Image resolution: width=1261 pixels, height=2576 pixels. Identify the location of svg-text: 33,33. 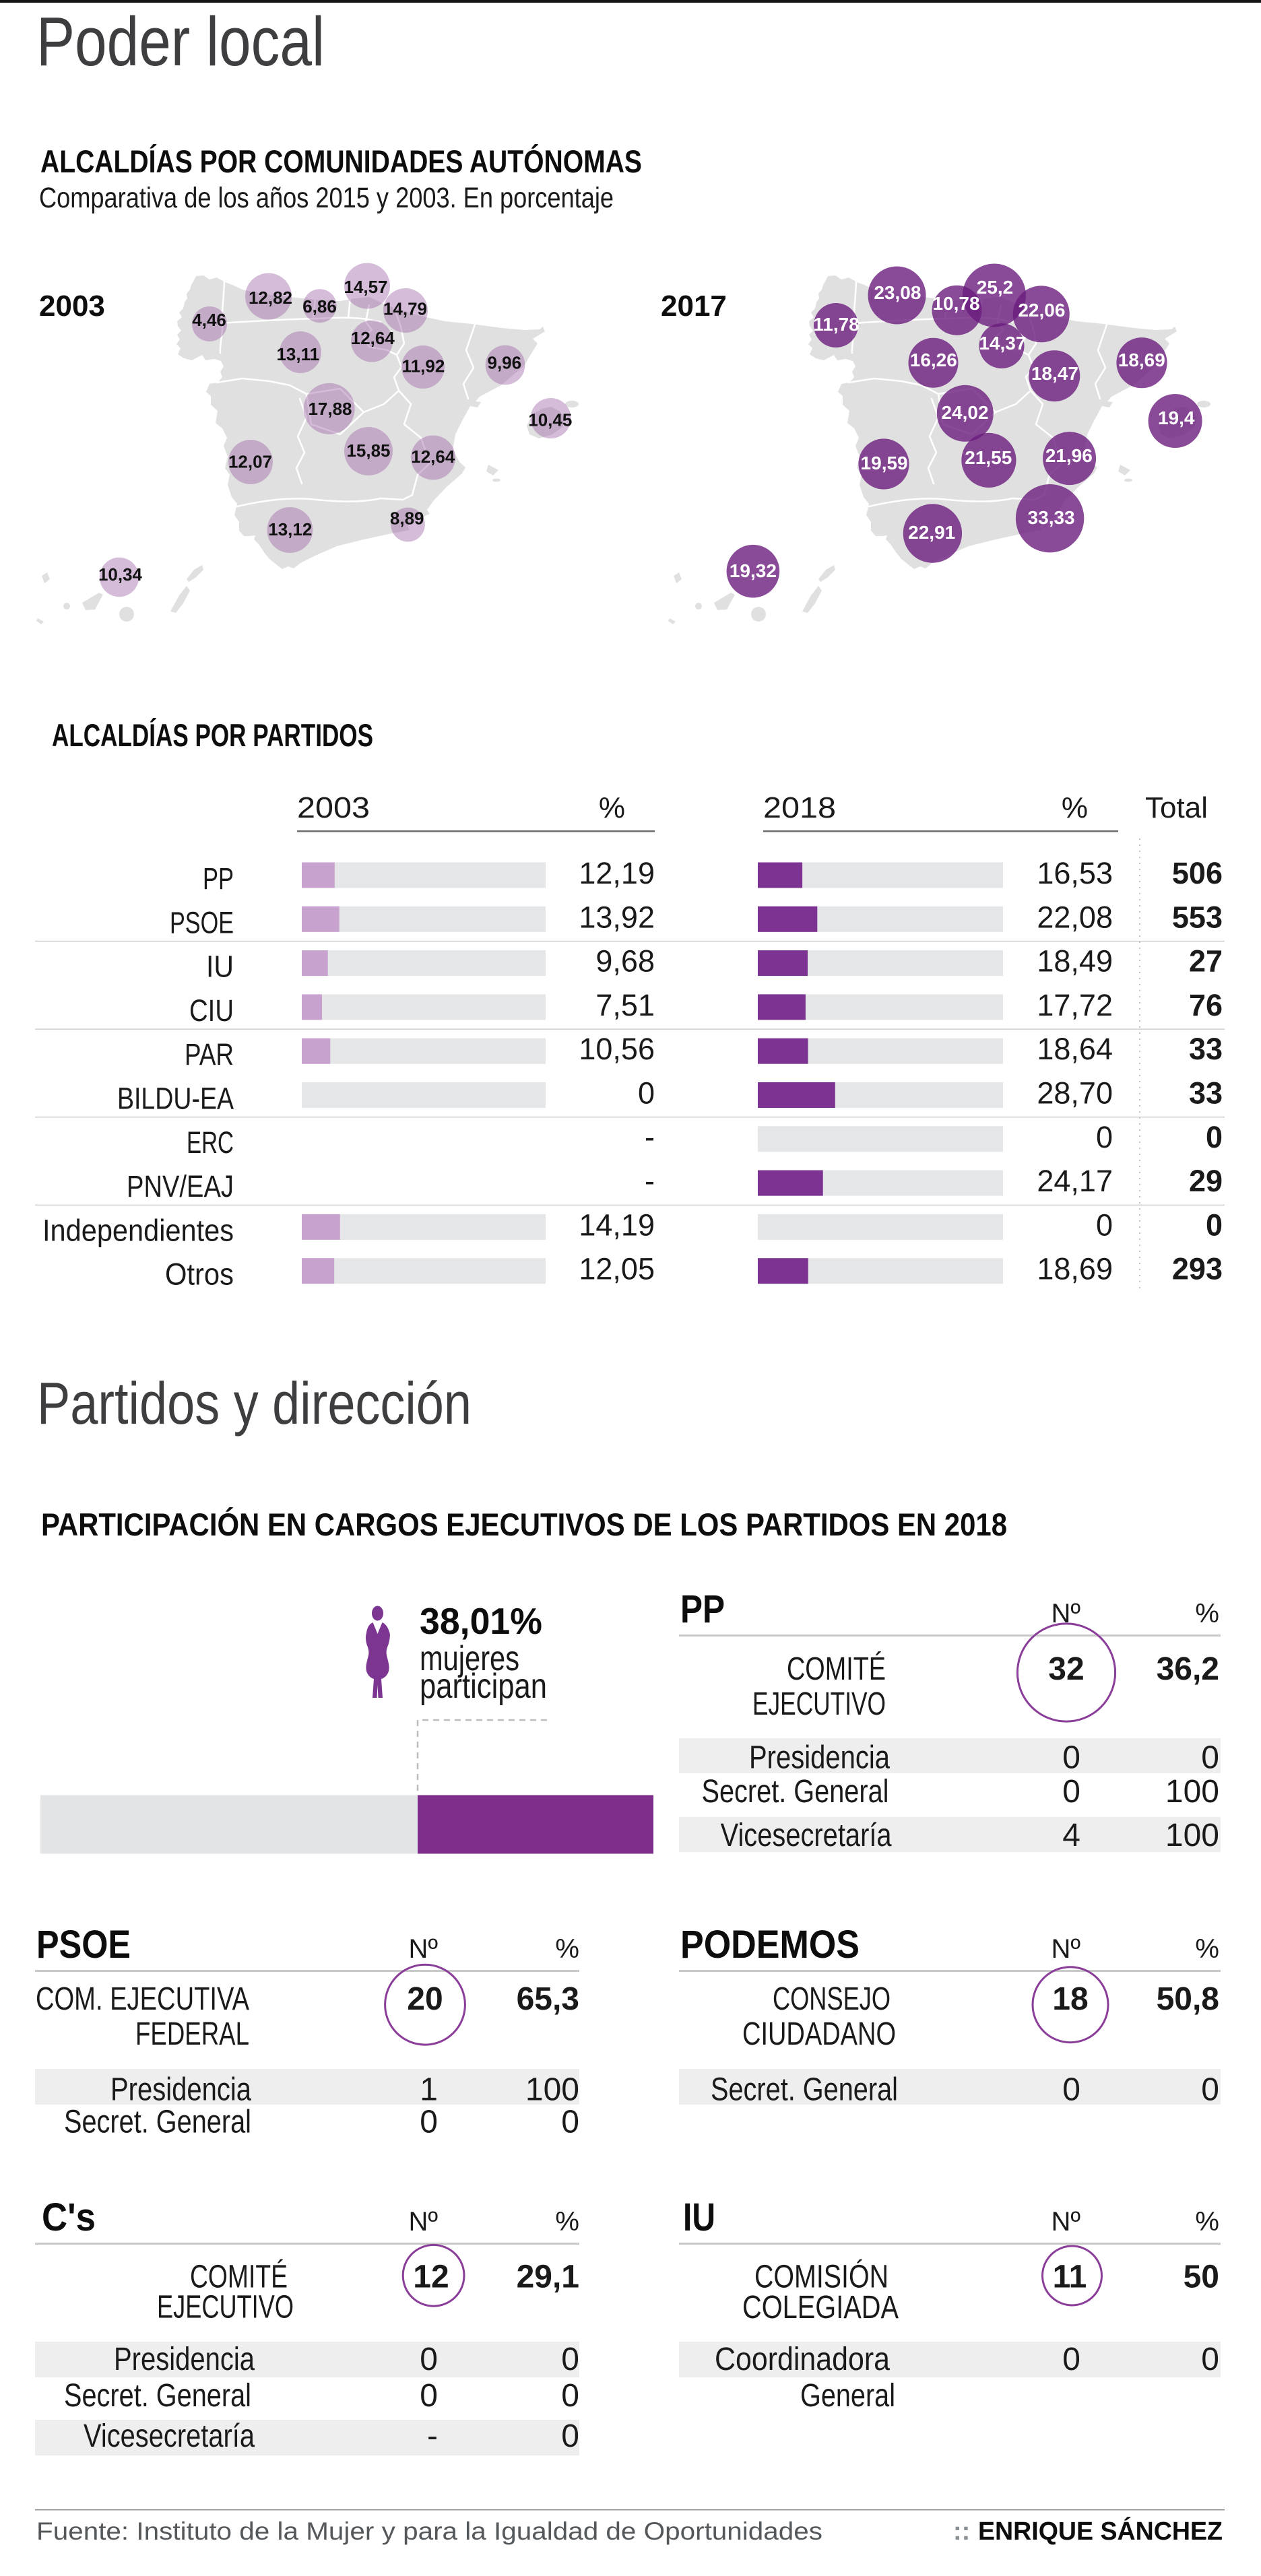
(1052, 517).